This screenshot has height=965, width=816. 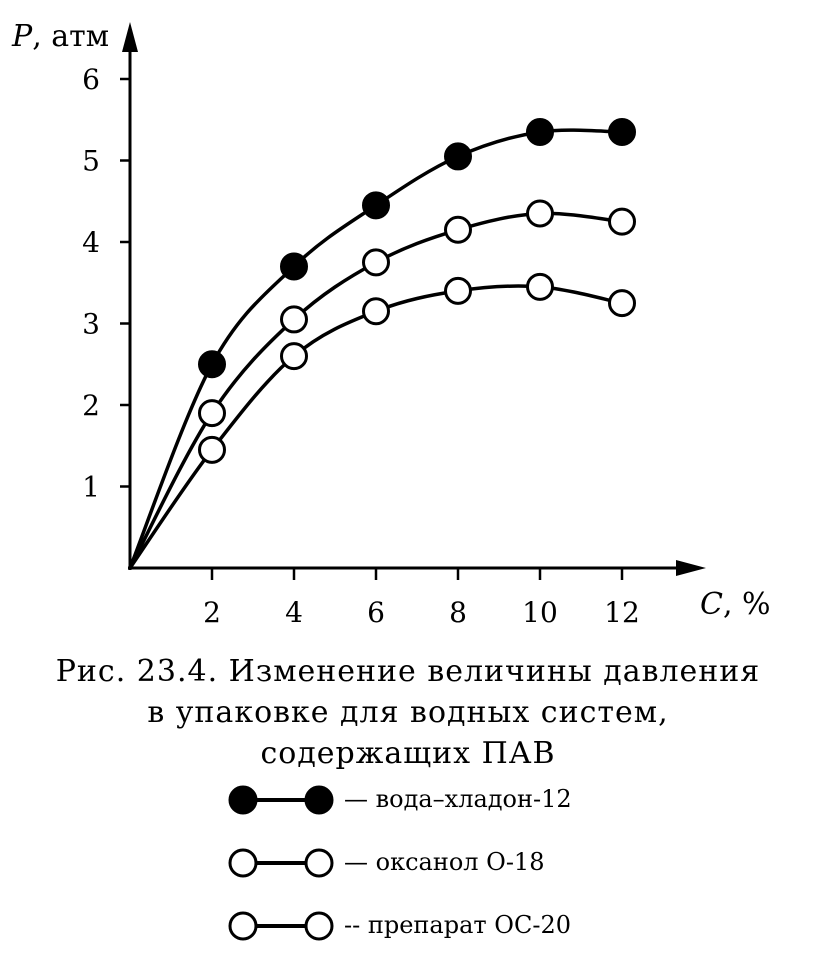 What do you see at coordinates (376, 612) in the screenshot?
I see `x-tick-label: 6` at bounding box center [376, 612].